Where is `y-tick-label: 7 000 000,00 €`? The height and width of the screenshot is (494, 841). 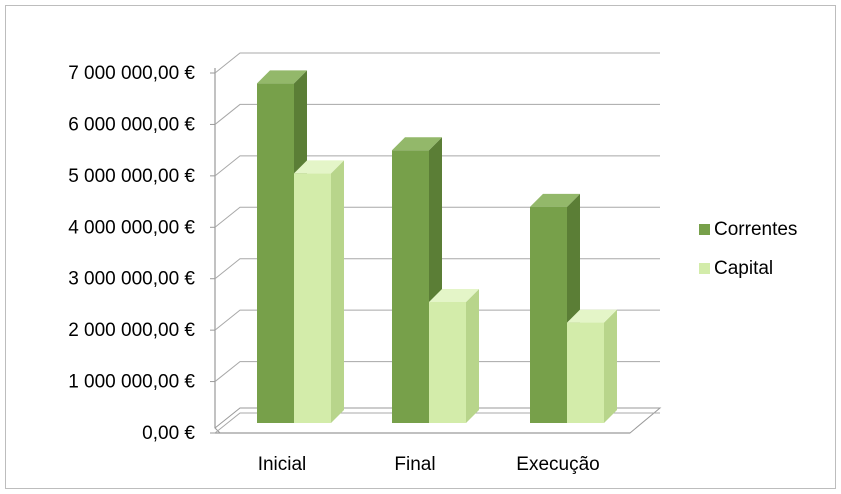 y-tick-label: 7 000 000,00 € is located at coordinates (131, 73).